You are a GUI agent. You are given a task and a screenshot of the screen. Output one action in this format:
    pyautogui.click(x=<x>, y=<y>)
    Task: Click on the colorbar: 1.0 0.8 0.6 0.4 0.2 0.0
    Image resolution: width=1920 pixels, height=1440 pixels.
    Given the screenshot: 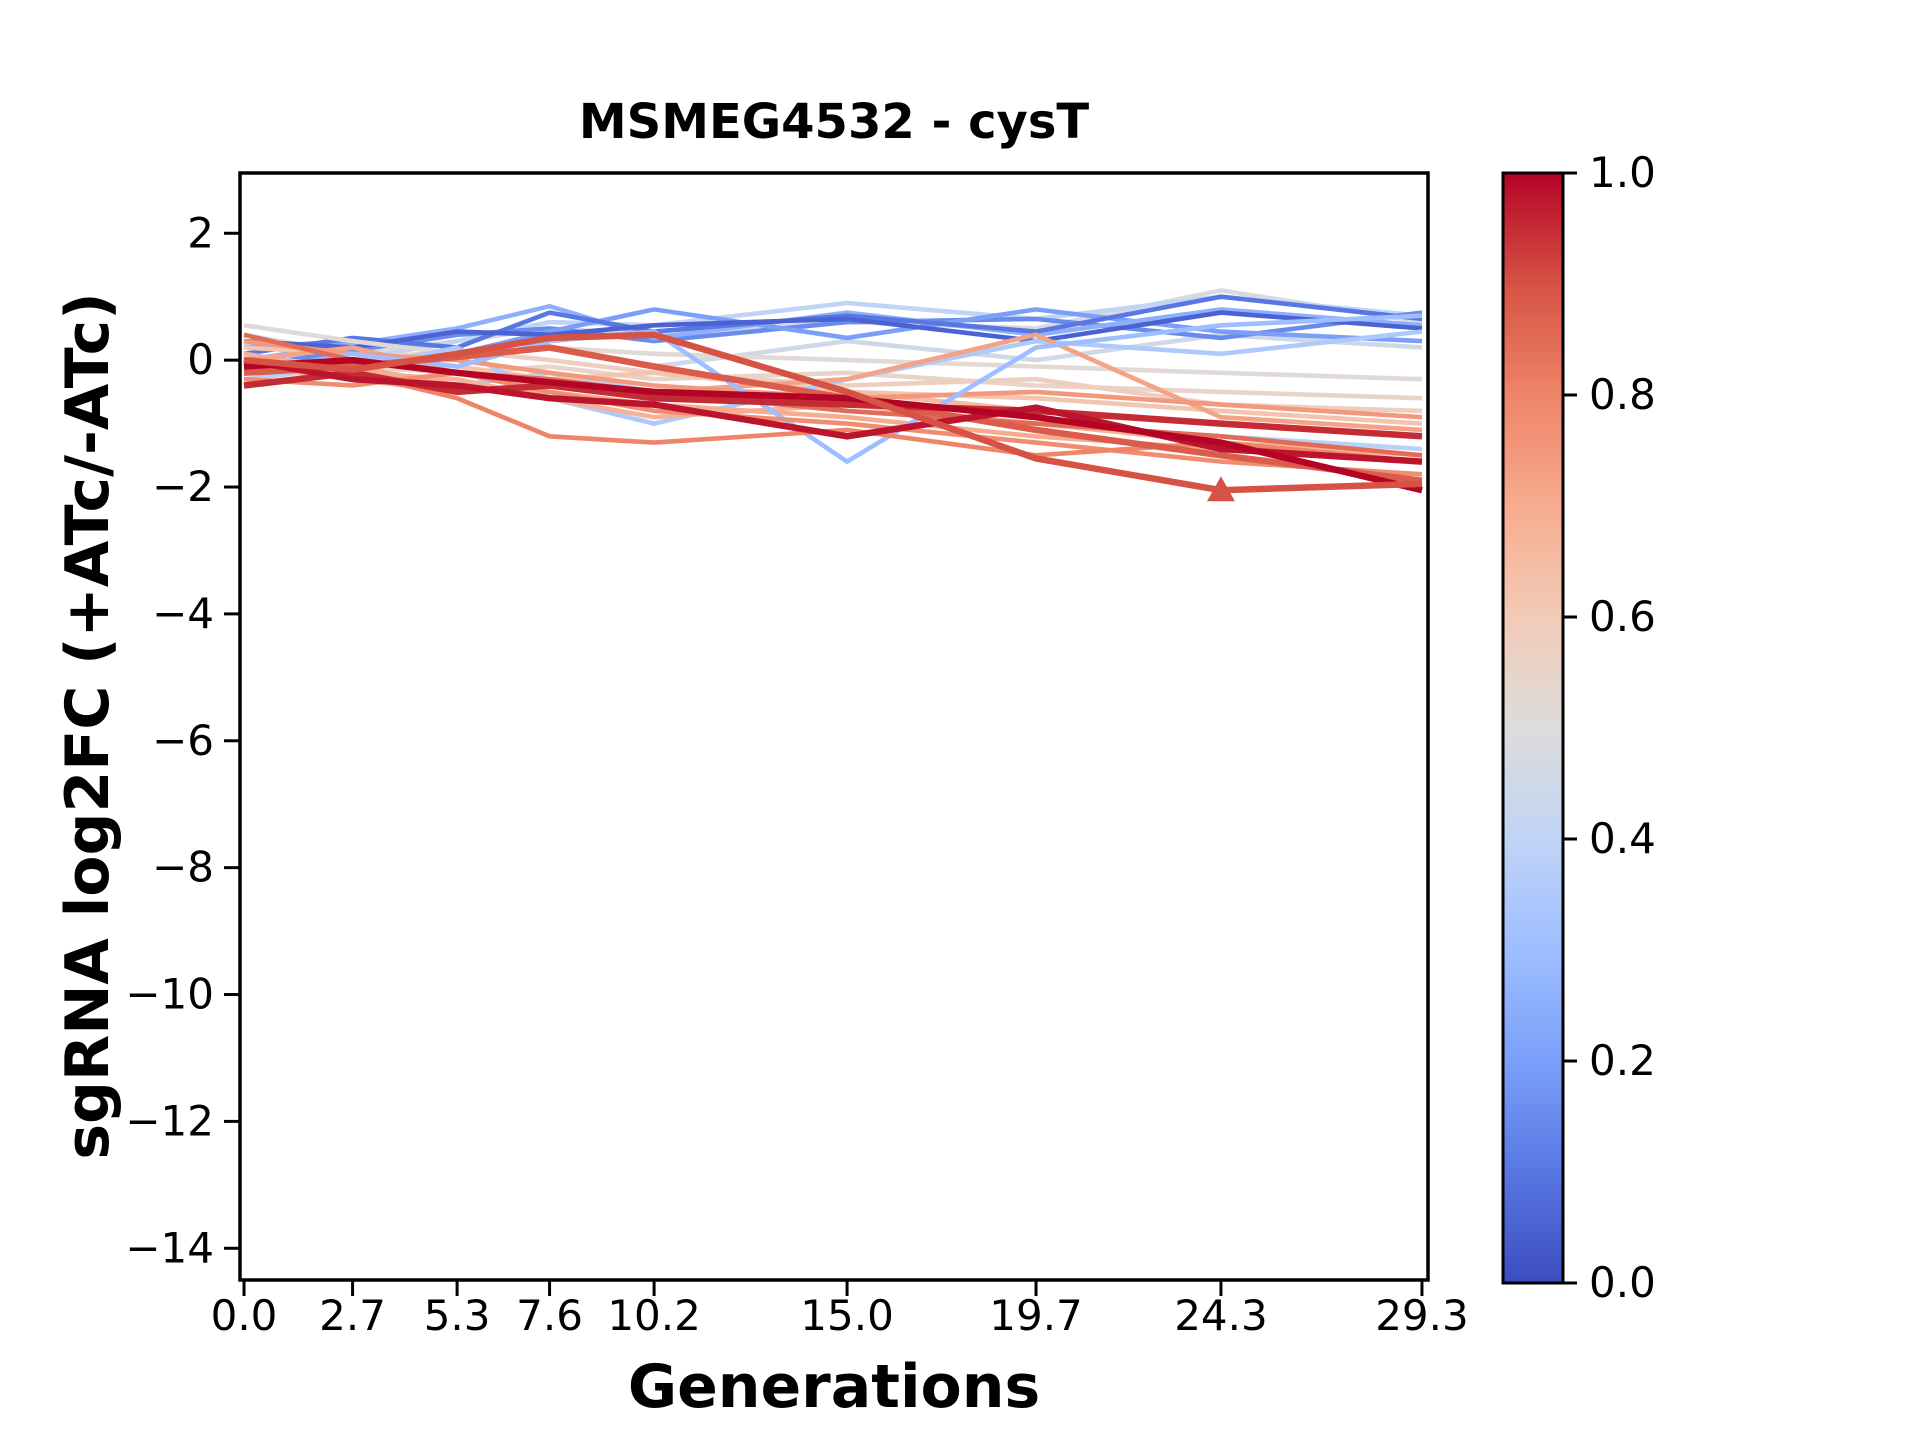 What is the action you would take?
    pyautogui.click(x=1578, y=727)
    